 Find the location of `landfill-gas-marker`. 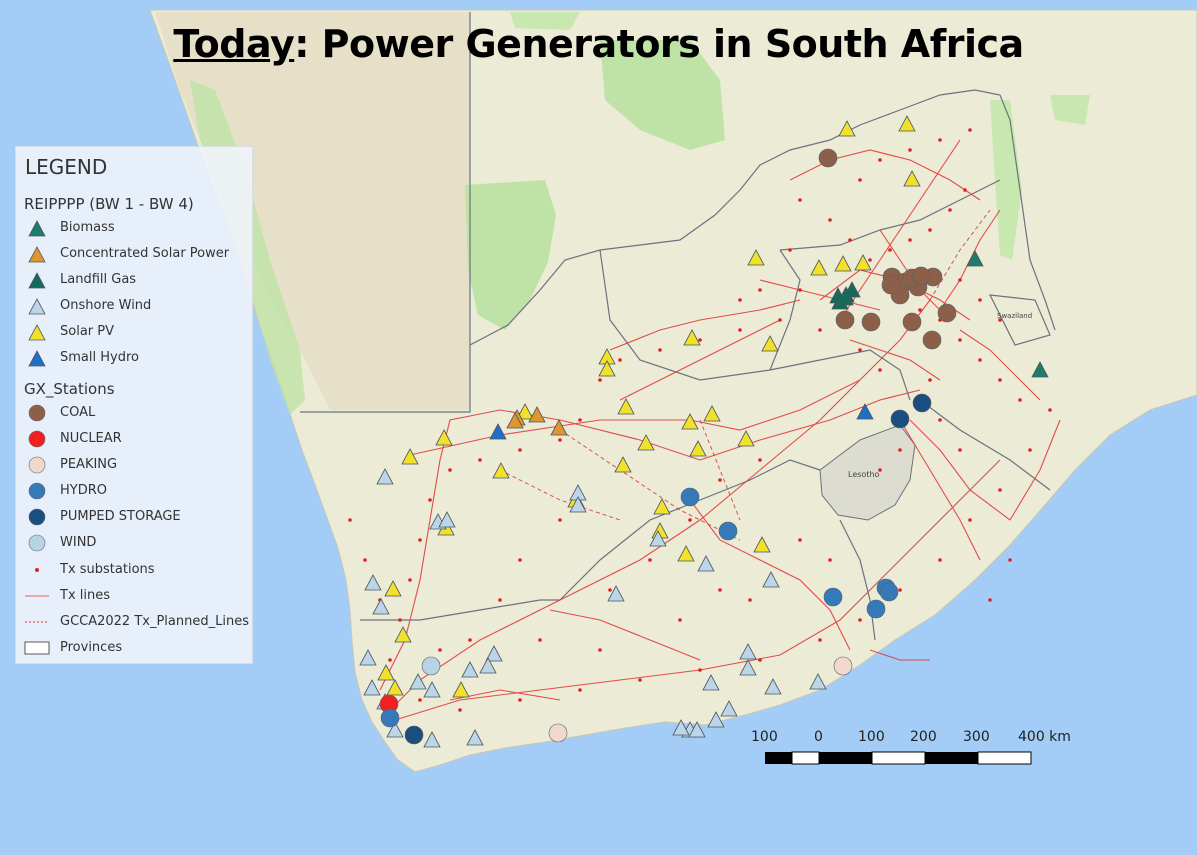

landfill-gas-marker is located at coordinates (845, 297).